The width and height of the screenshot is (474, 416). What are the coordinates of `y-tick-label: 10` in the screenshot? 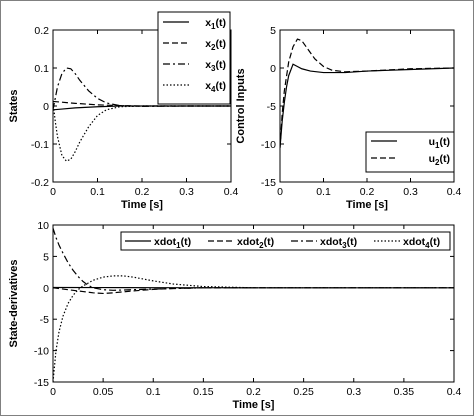 It's located at (43, 226).